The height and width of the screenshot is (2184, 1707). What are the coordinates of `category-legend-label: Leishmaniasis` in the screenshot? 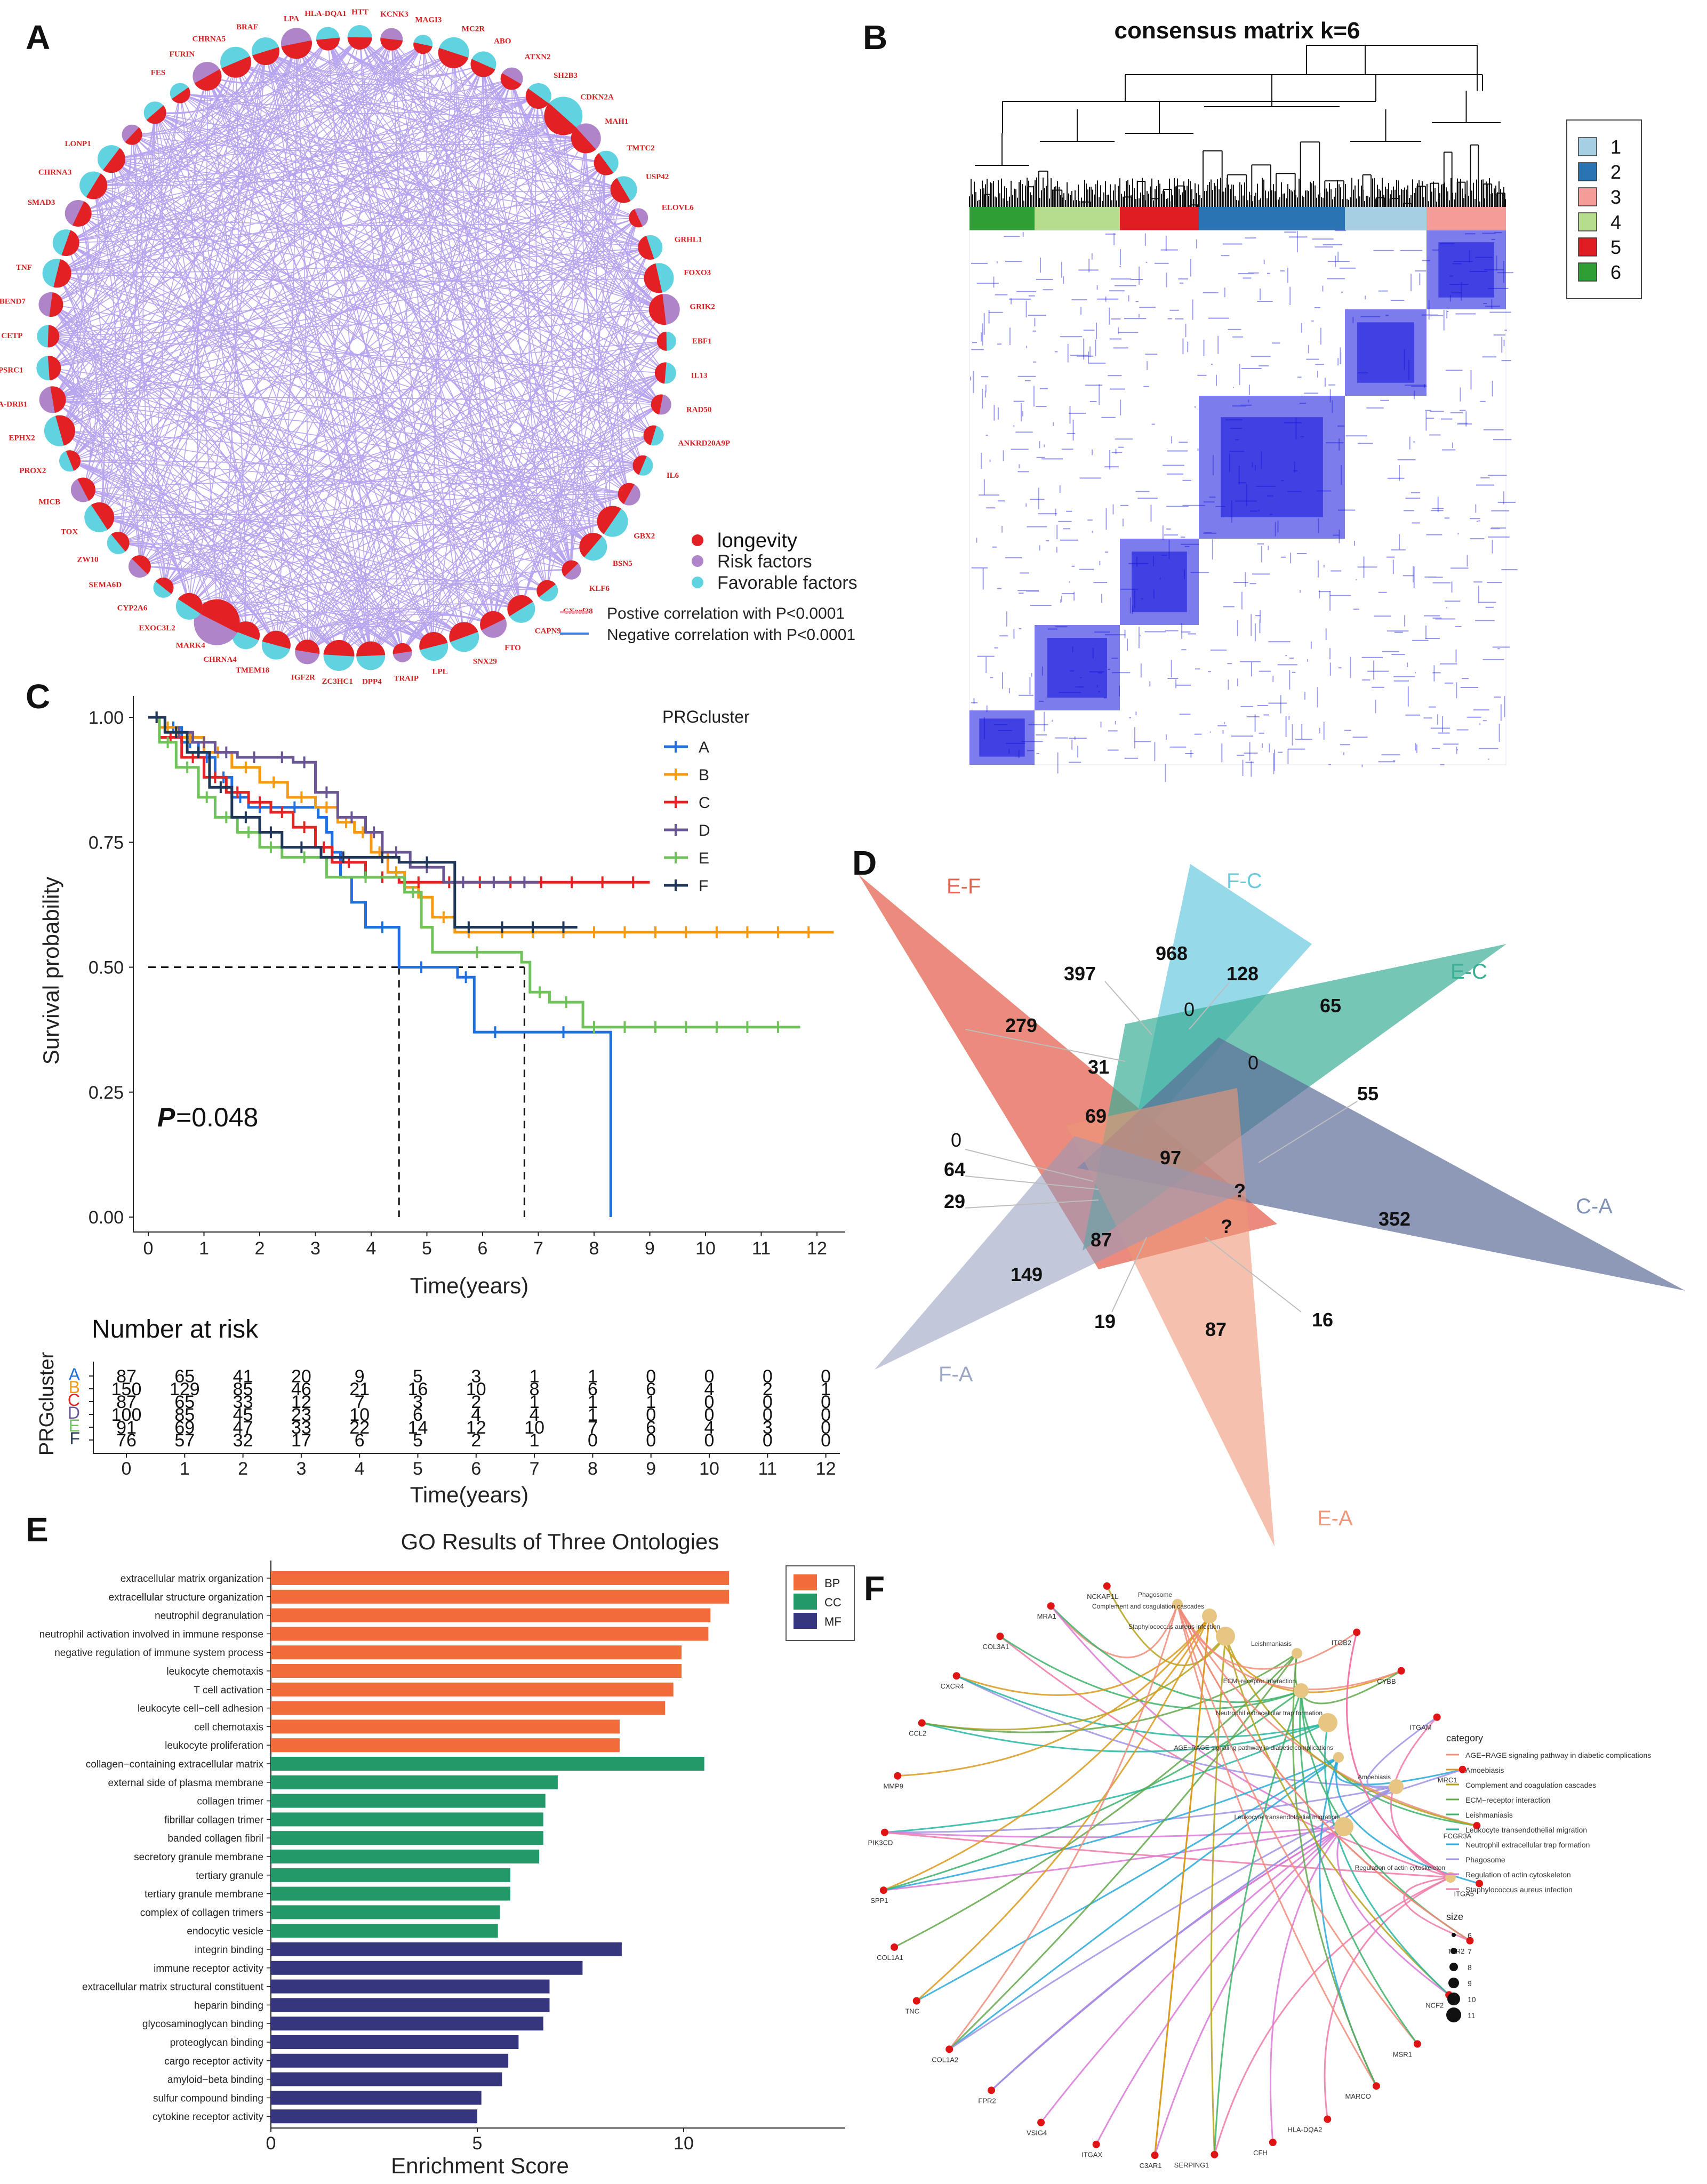 It's located at (1489, 1815).